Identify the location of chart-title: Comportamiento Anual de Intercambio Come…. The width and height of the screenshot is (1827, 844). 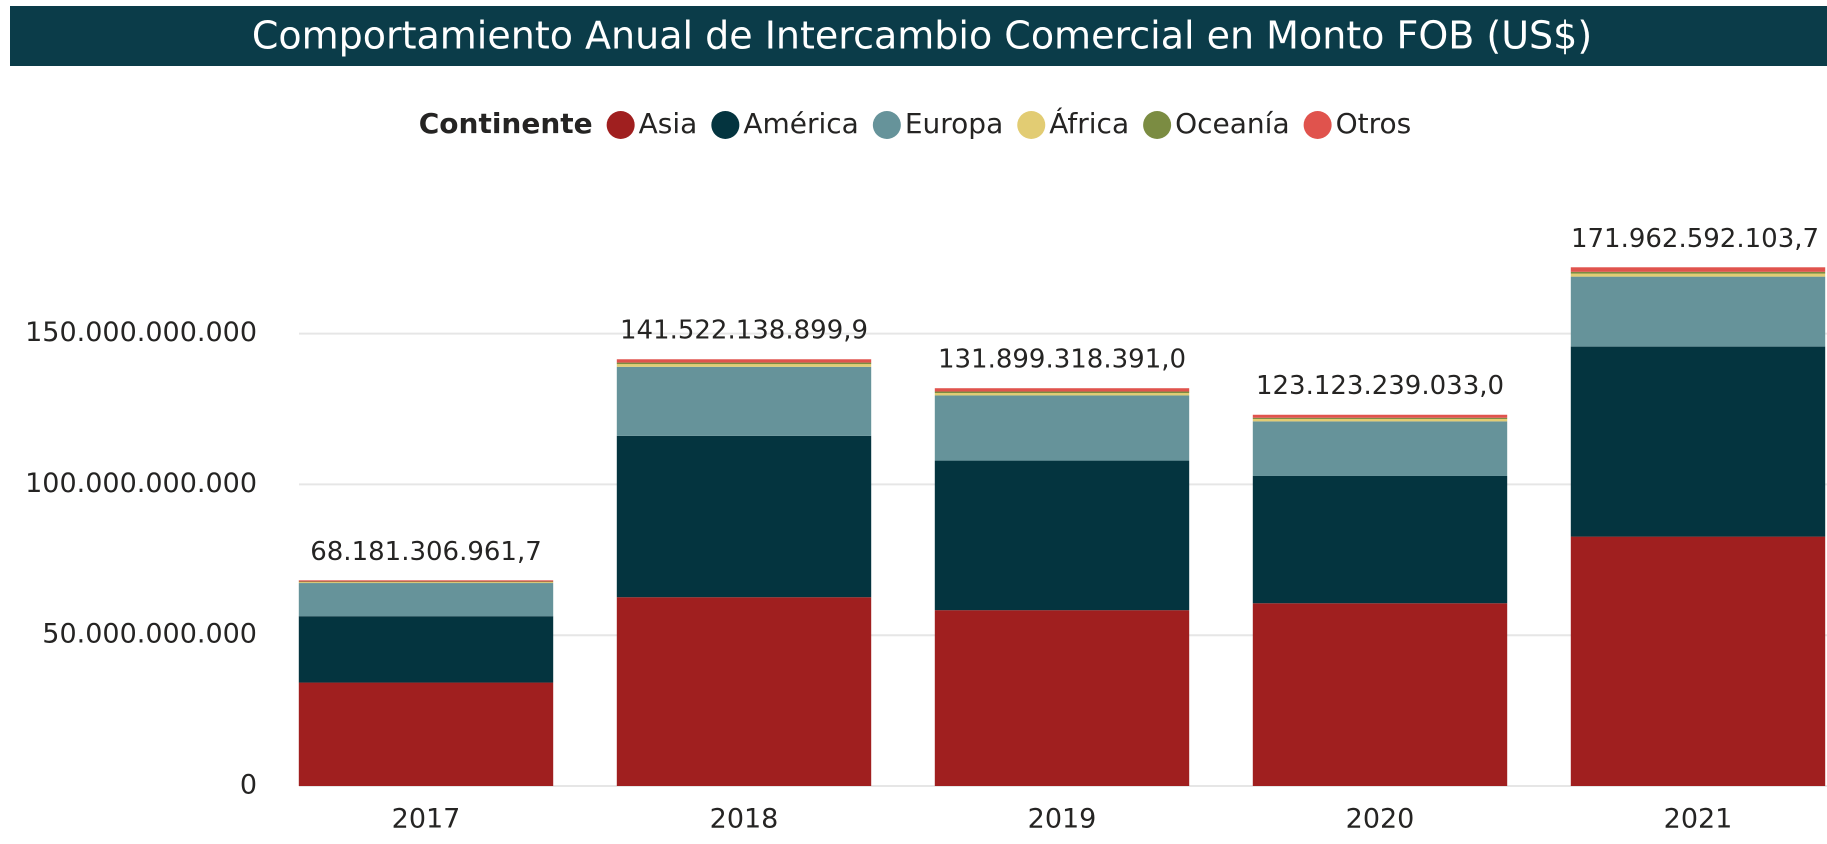
(922, 36).